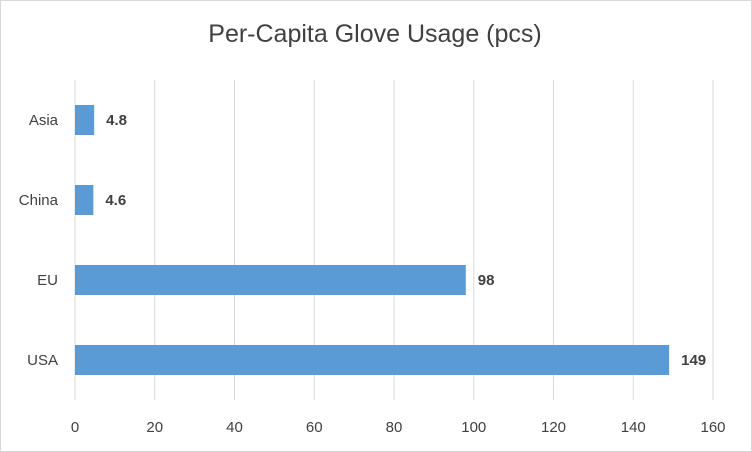 This screenshot has width=752, height=452. Describe the element at coordinates (314, 427) in the screenshot. I see `x-tick-label: 60` at that location.